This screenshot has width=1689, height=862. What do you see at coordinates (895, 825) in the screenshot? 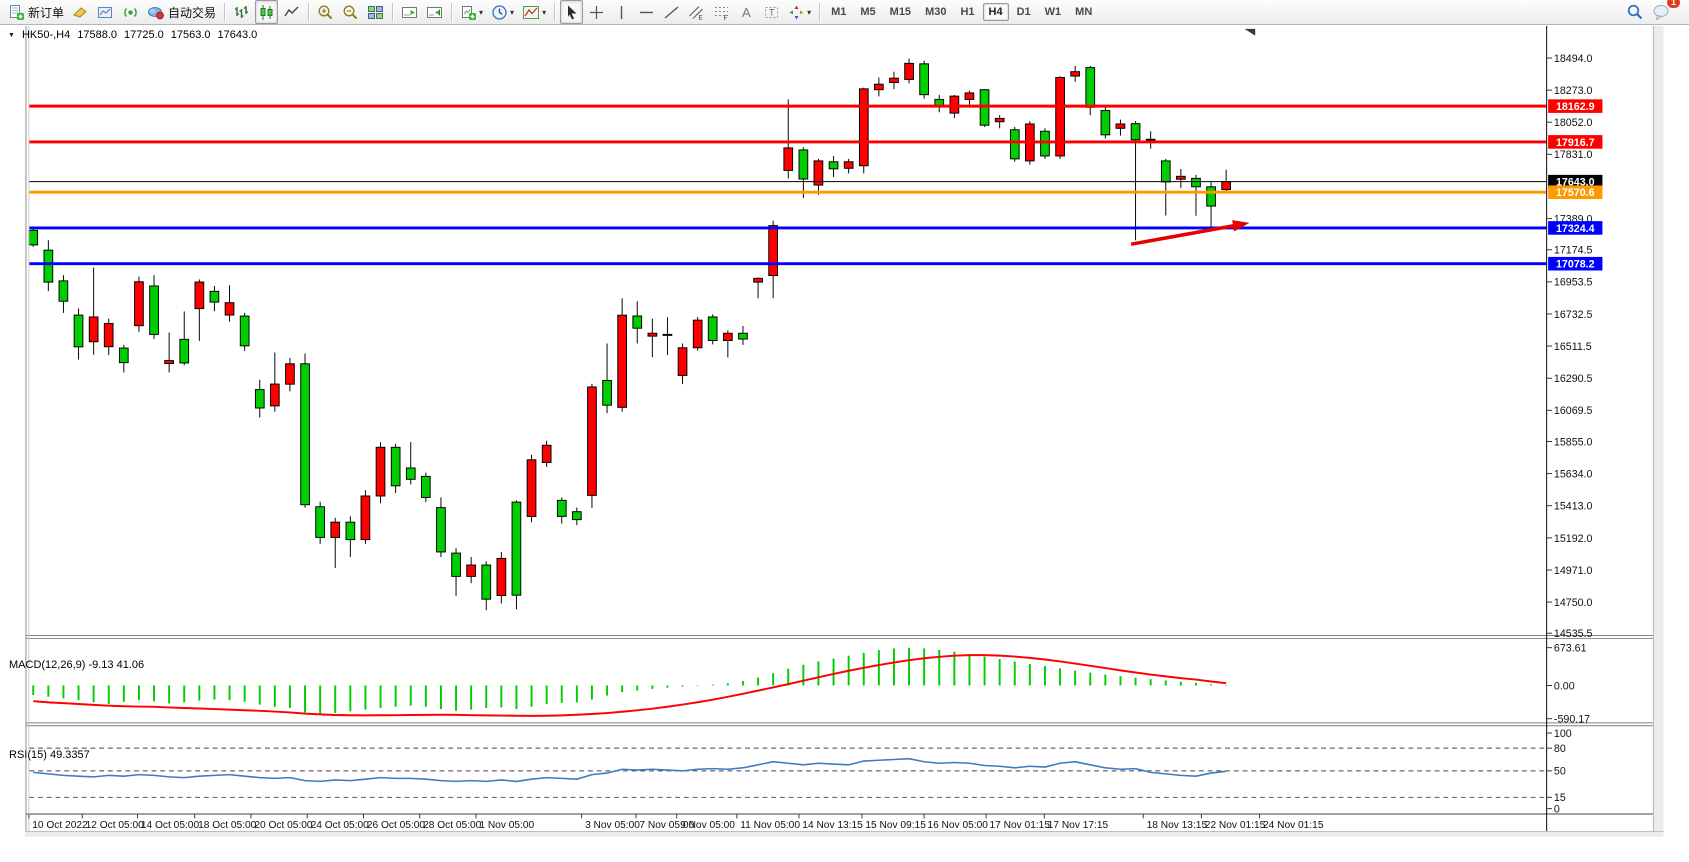
I see `svg-text: 15 Nov 09:15` at bounding box center [895, 825].